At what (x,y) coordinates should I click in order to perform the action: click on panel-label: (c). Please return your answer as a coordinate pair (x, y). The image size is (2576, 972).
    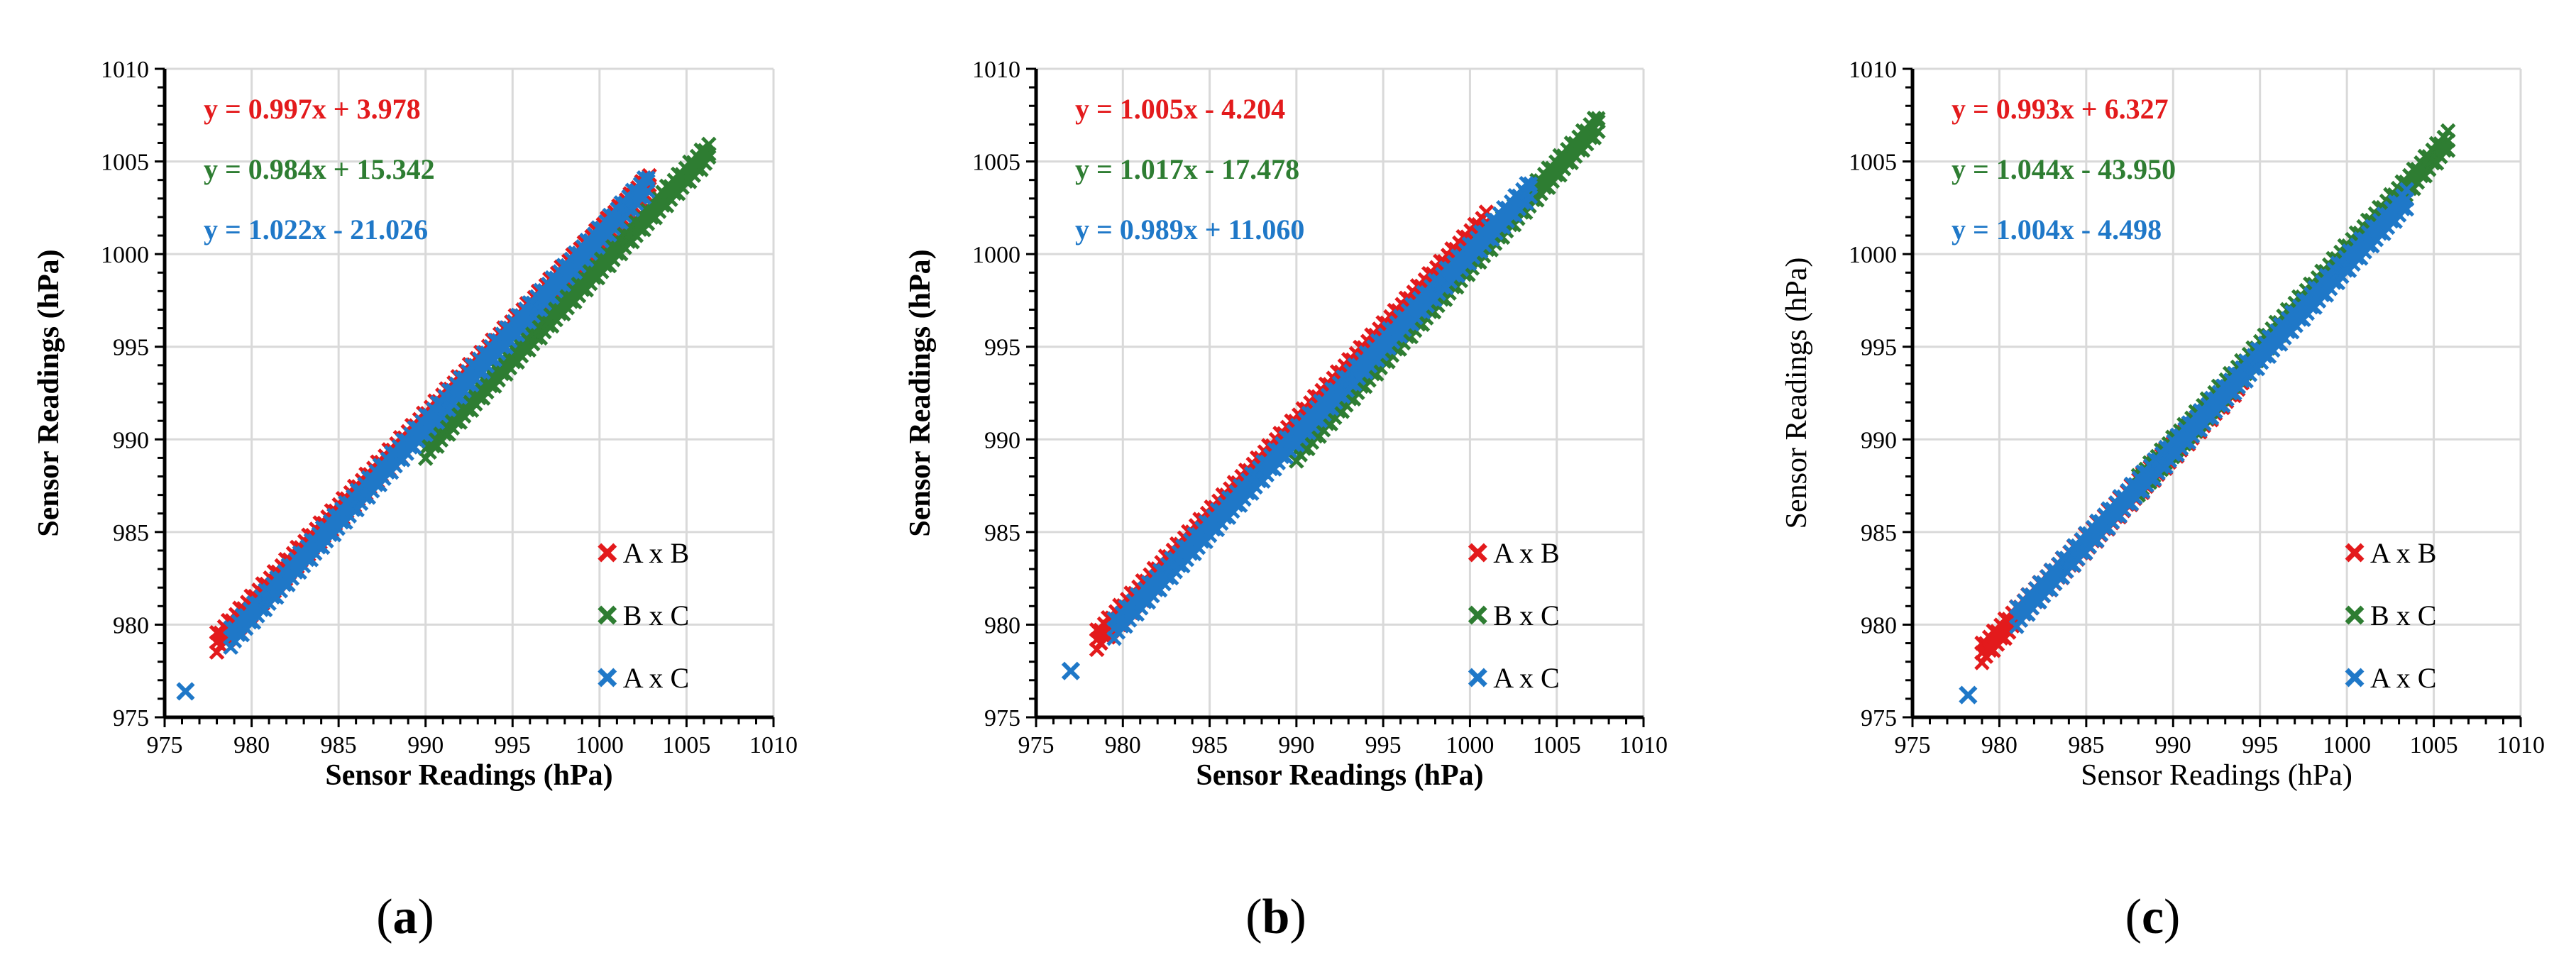
    Looking at the image, I should click on (2153, 917).